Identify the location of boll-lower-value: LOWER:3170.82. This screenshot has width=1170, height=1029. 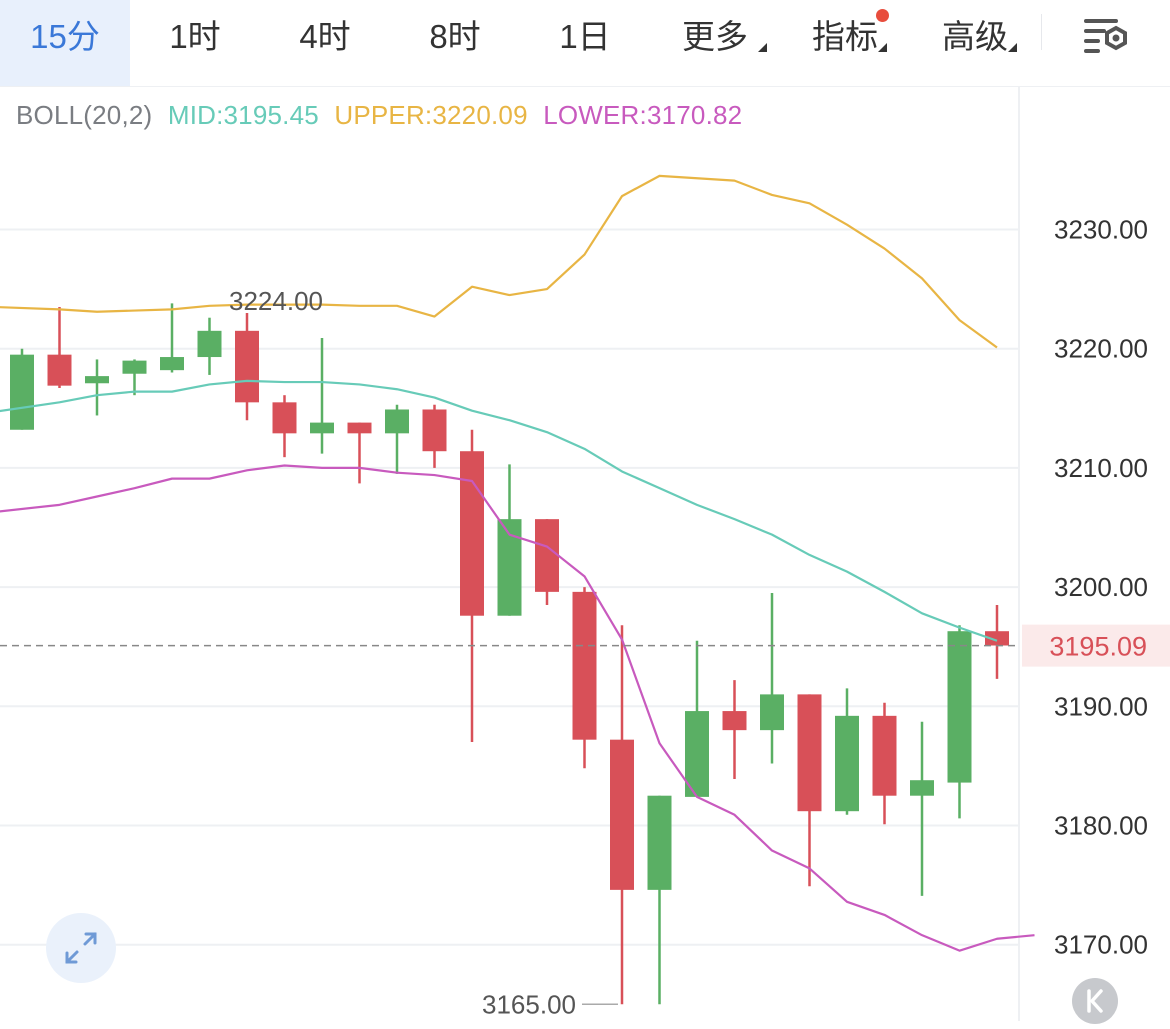
(643, 115).